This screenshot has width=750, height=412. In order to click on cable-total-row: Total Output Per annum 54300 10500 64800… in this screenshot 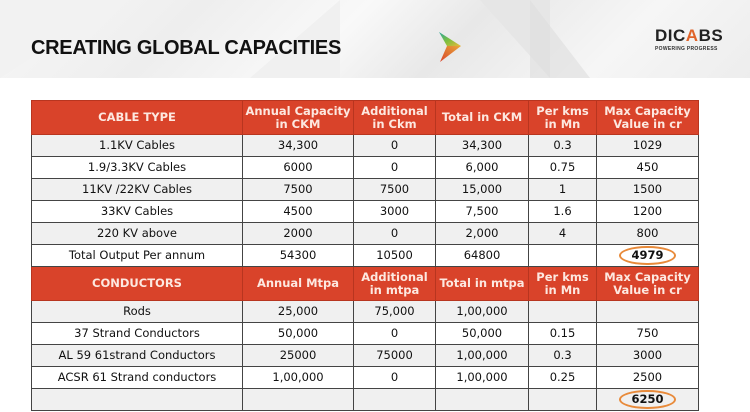, I will do `click(365, 255)`.